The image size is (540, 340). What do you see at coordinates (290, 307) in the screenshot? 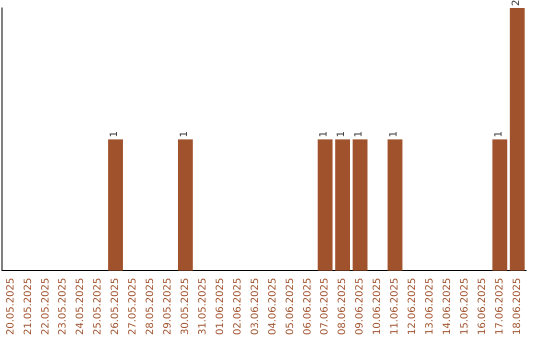
I see `x-tick-label: 05.06.2025` at bounding box center [290, 307].